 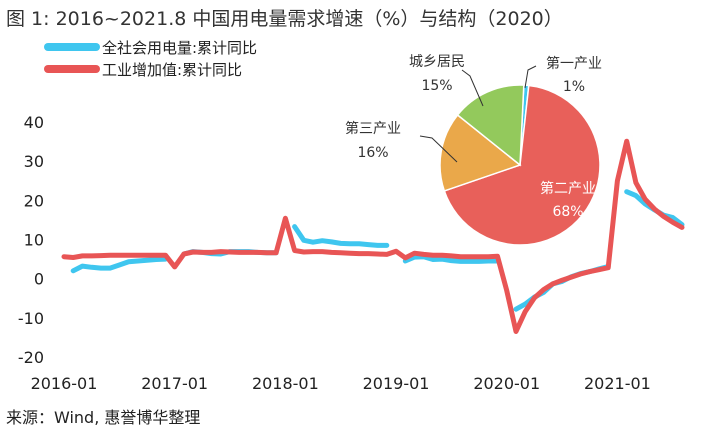 I want to click on legend-label: 全社会用电量:累计同比, so click(x=179, y=48).